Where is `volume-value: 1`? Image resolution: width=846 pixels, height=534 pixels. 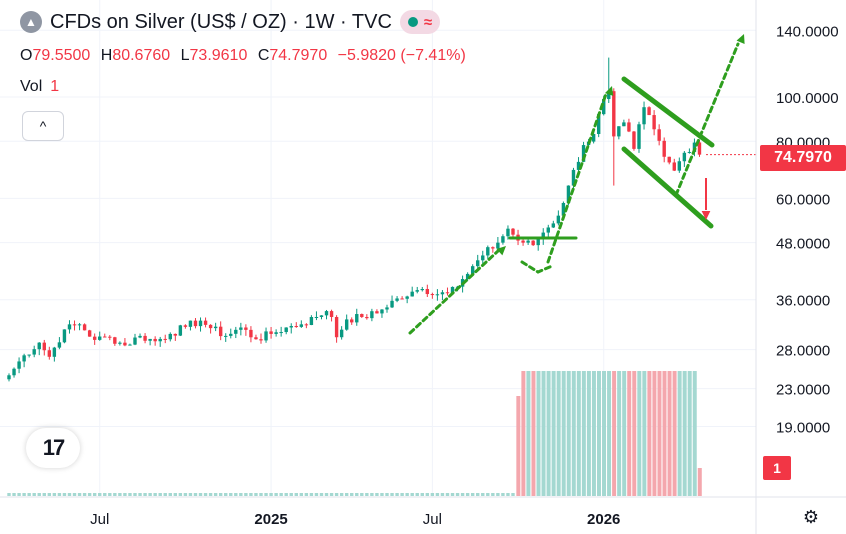 volume-value: 1 is located at coordinates (55, 86).